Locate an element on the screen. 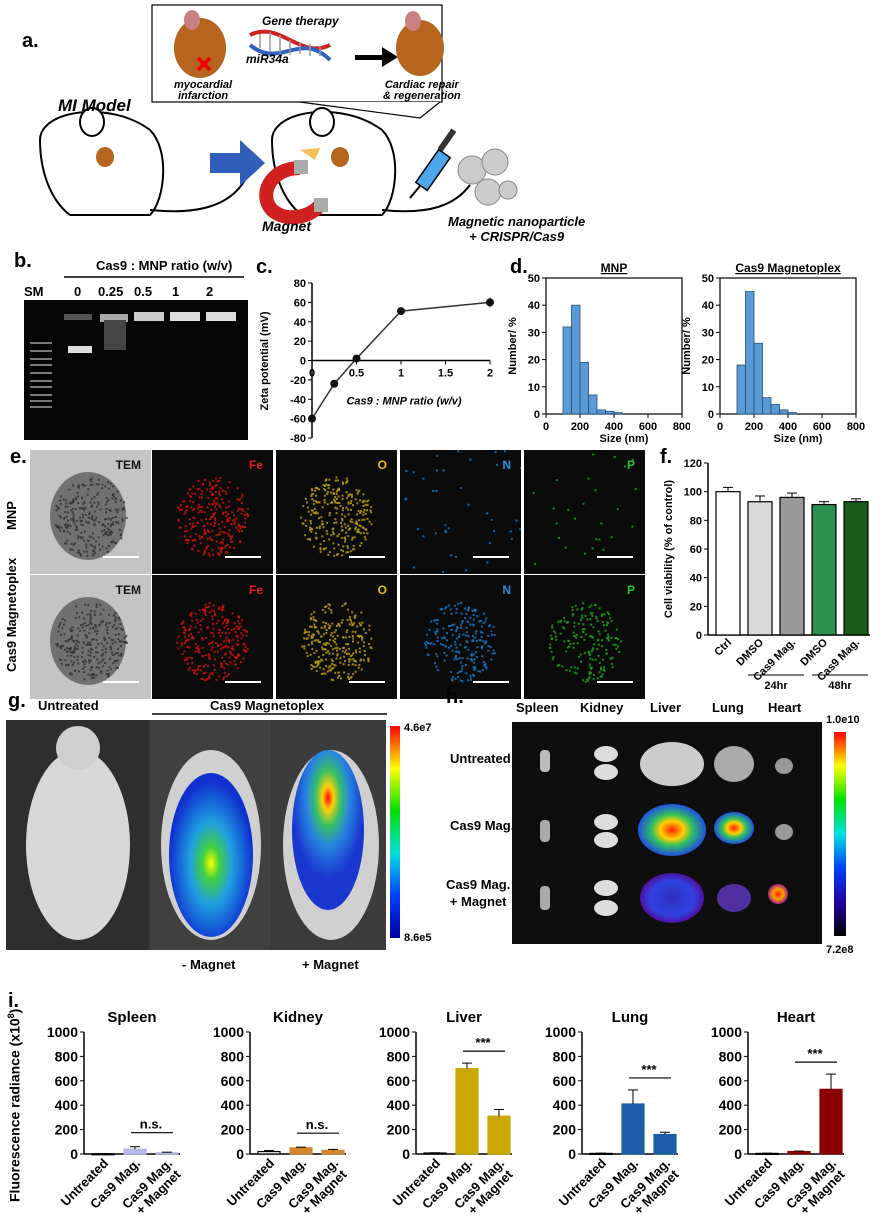 The height and width of the screenshot is (1216, 884). d-title: MNP is located at coordinates (614, 268).